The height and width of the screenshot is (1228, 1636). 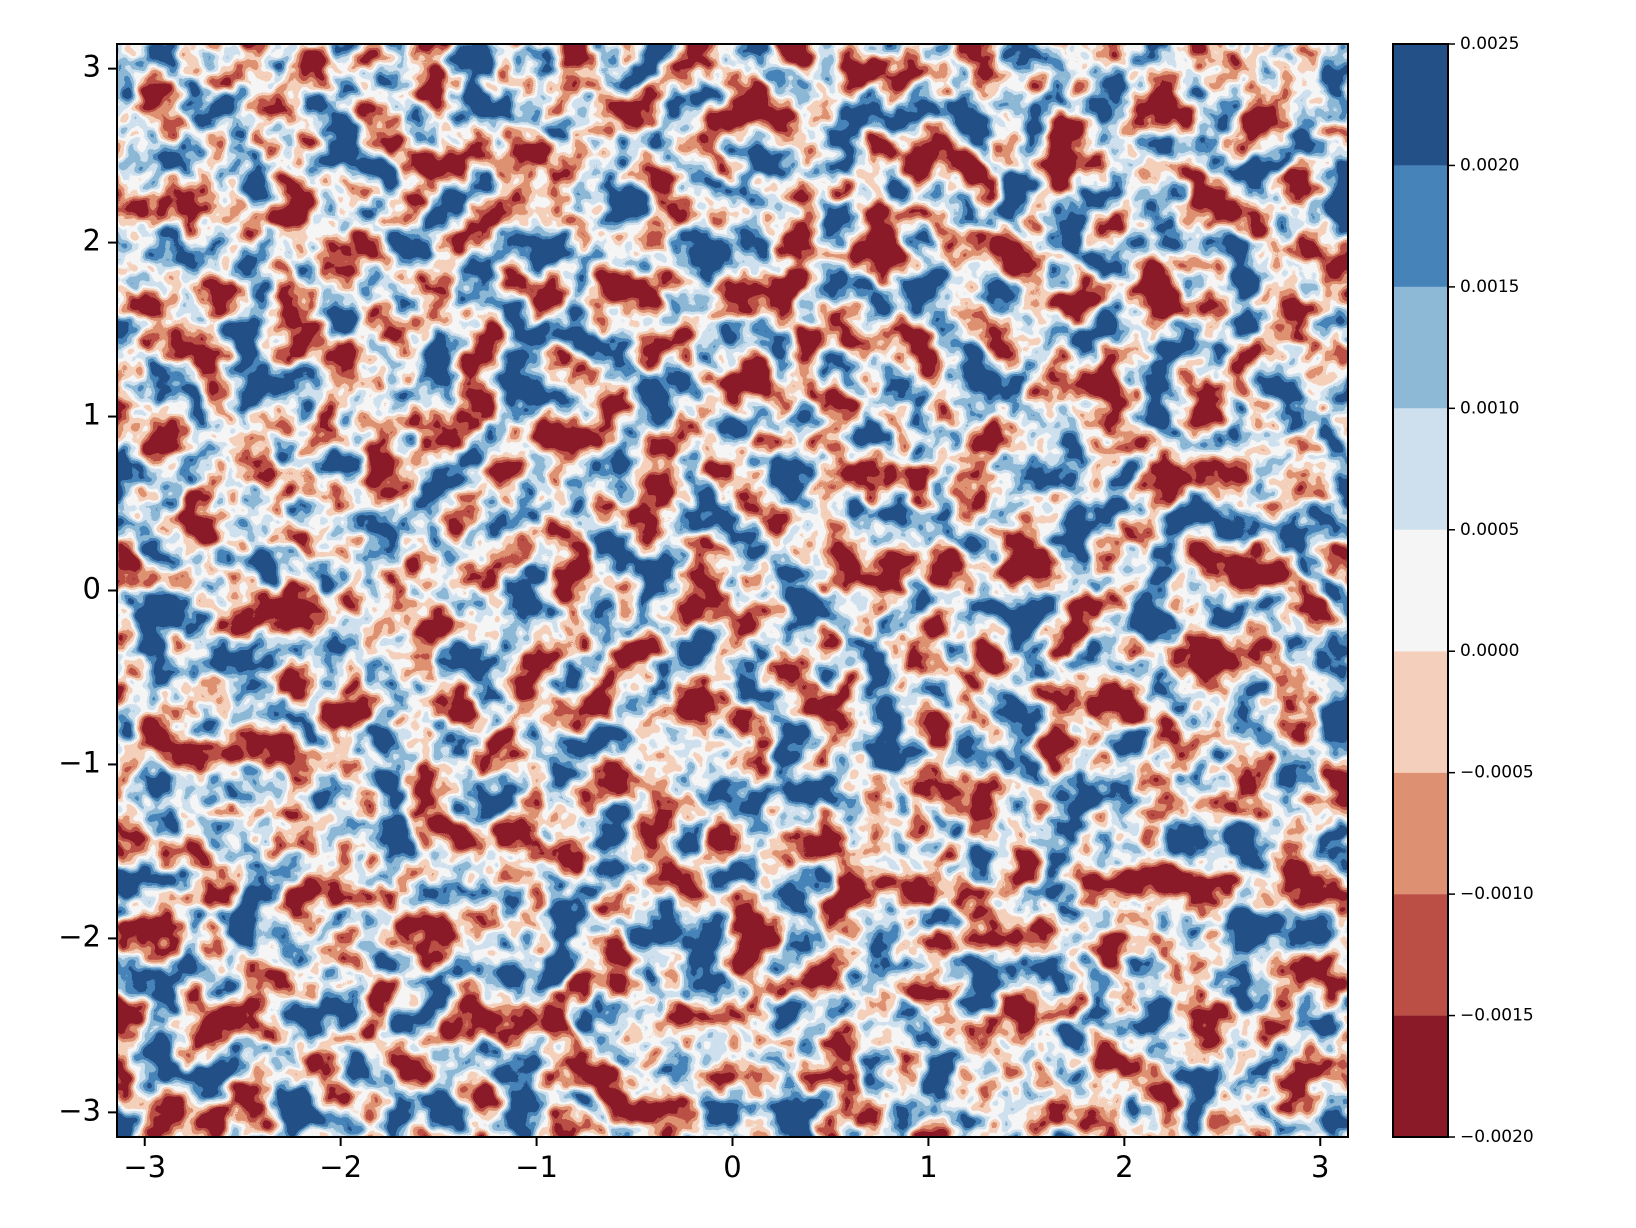 I want to click on colorbar-tick-label: 0.0020, so click(x=1489, y=165).